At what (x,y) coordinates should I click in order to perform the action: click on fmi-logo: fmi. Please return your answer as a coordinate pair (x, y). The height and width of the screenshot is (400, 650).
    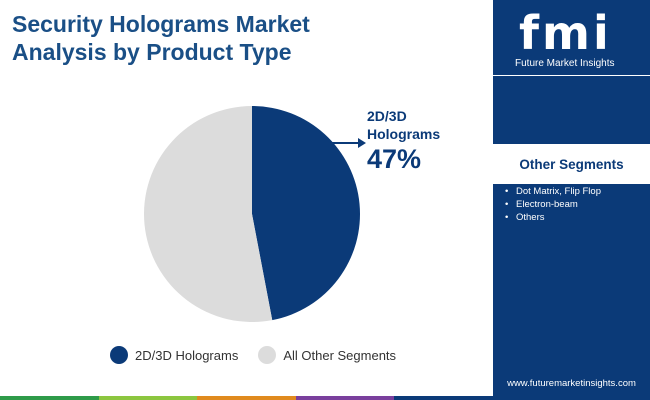
    Looking at the image, I should click on (565, 33).